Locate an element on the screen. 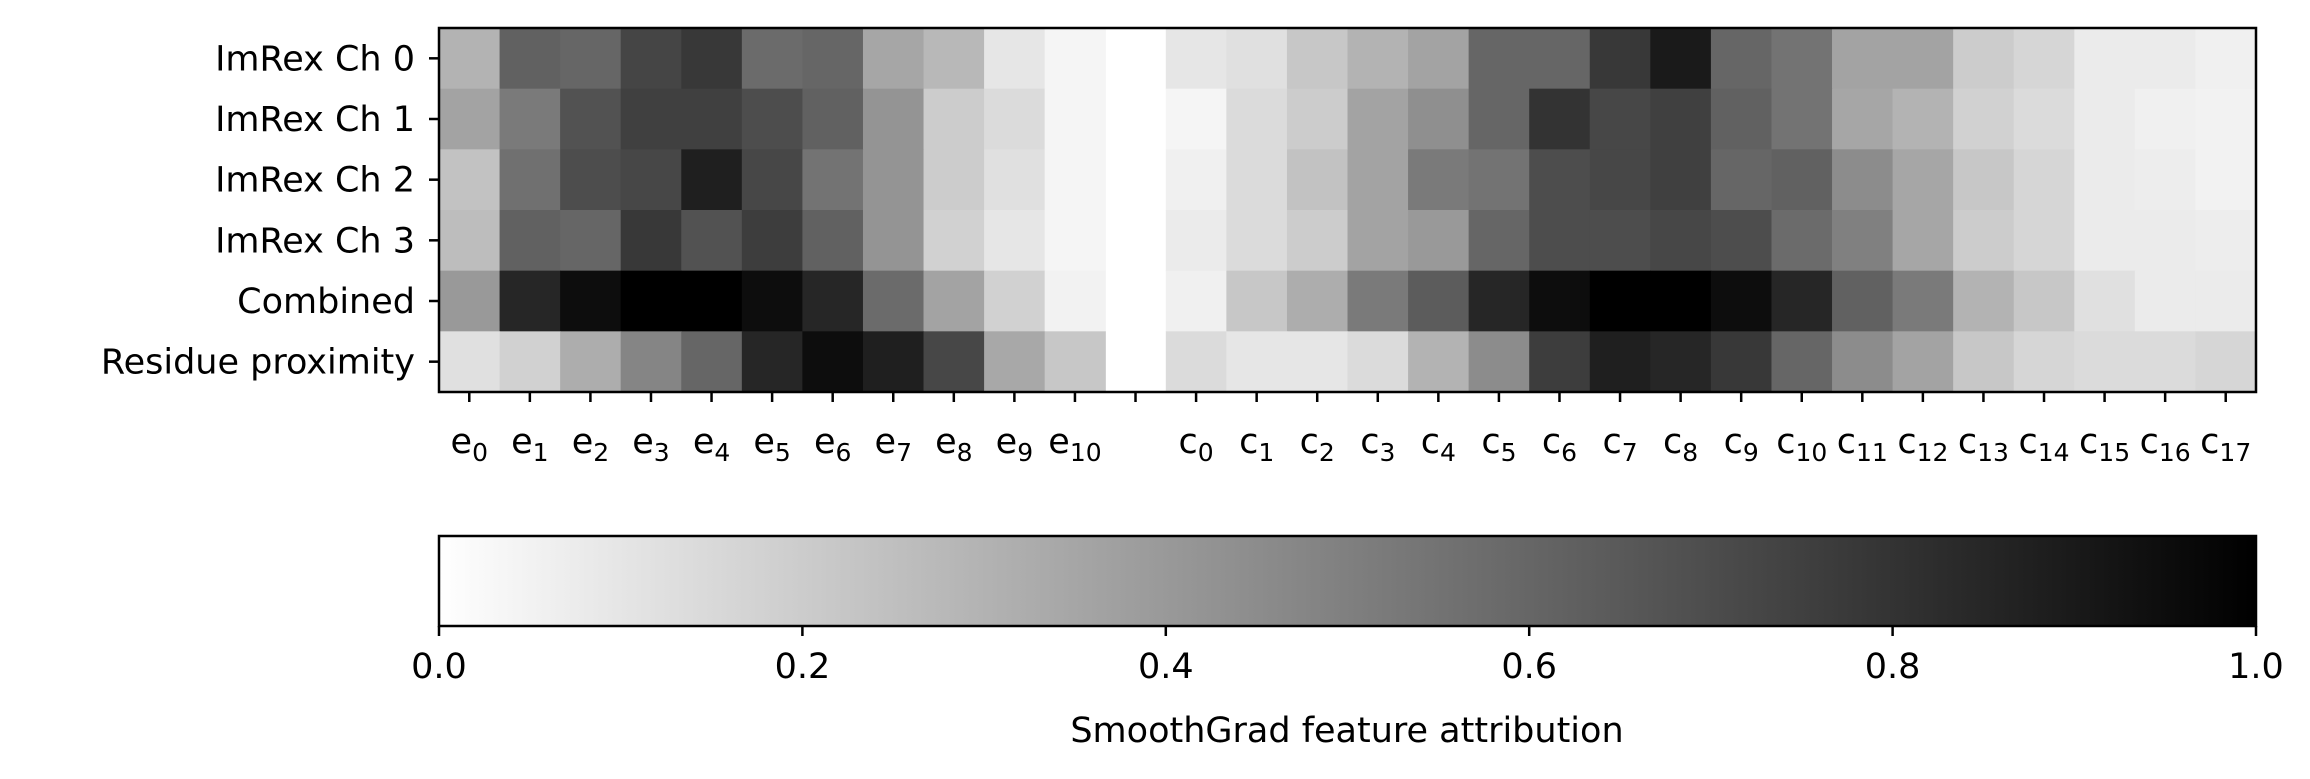  column-tick-label: e3 is located at coordinates (650, 444).